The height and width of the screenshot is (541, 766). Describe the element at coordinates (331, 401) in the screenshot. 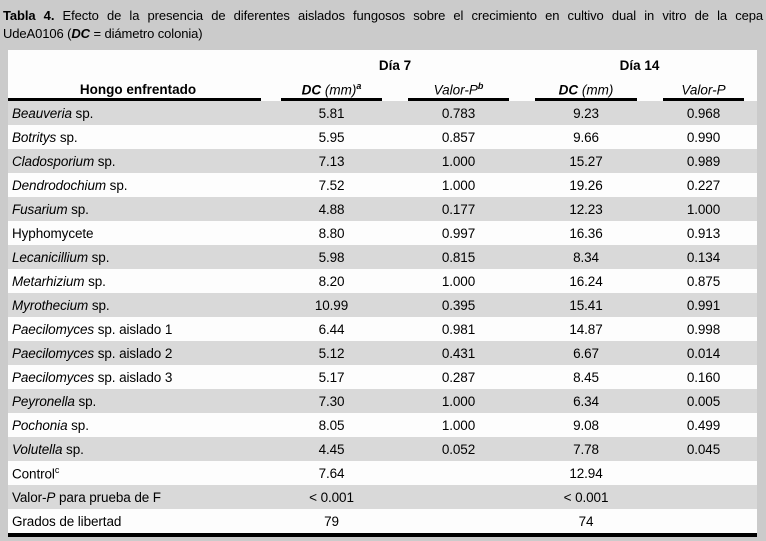

I see `value-dc-day7: 7.30` at that location.